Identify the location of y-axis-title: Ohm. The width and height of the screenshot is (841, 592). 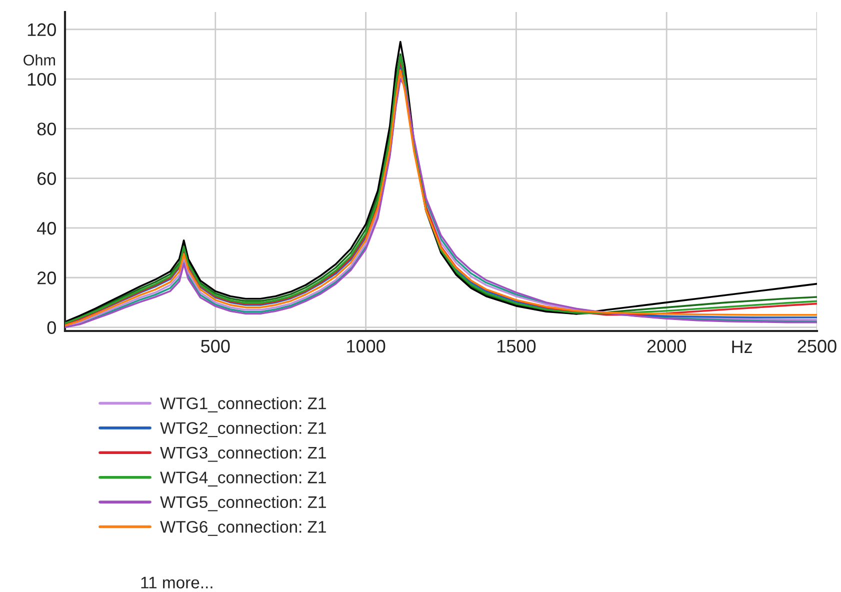
(39, 60).